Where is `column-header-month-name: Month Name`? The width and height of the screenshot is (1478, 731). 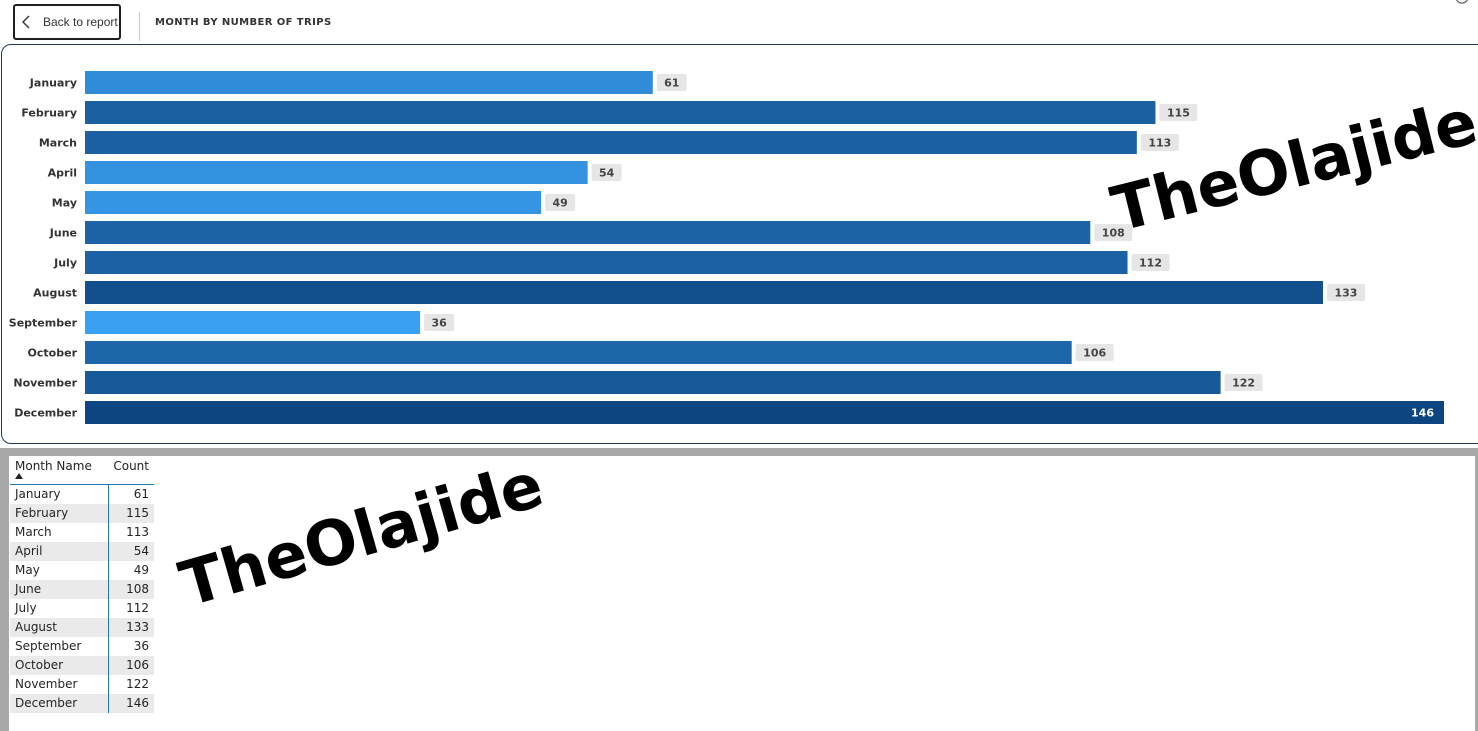 column-header-month-name: Month Name is located at coordinates (59, 471).